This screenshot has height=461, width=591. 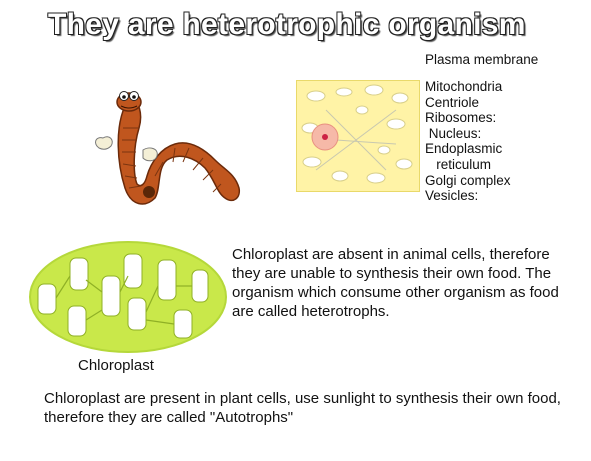 What do you see at coordinates (168, 148) in the screenshot?
I see `worm-illustration` at bounding box center [168, 148].